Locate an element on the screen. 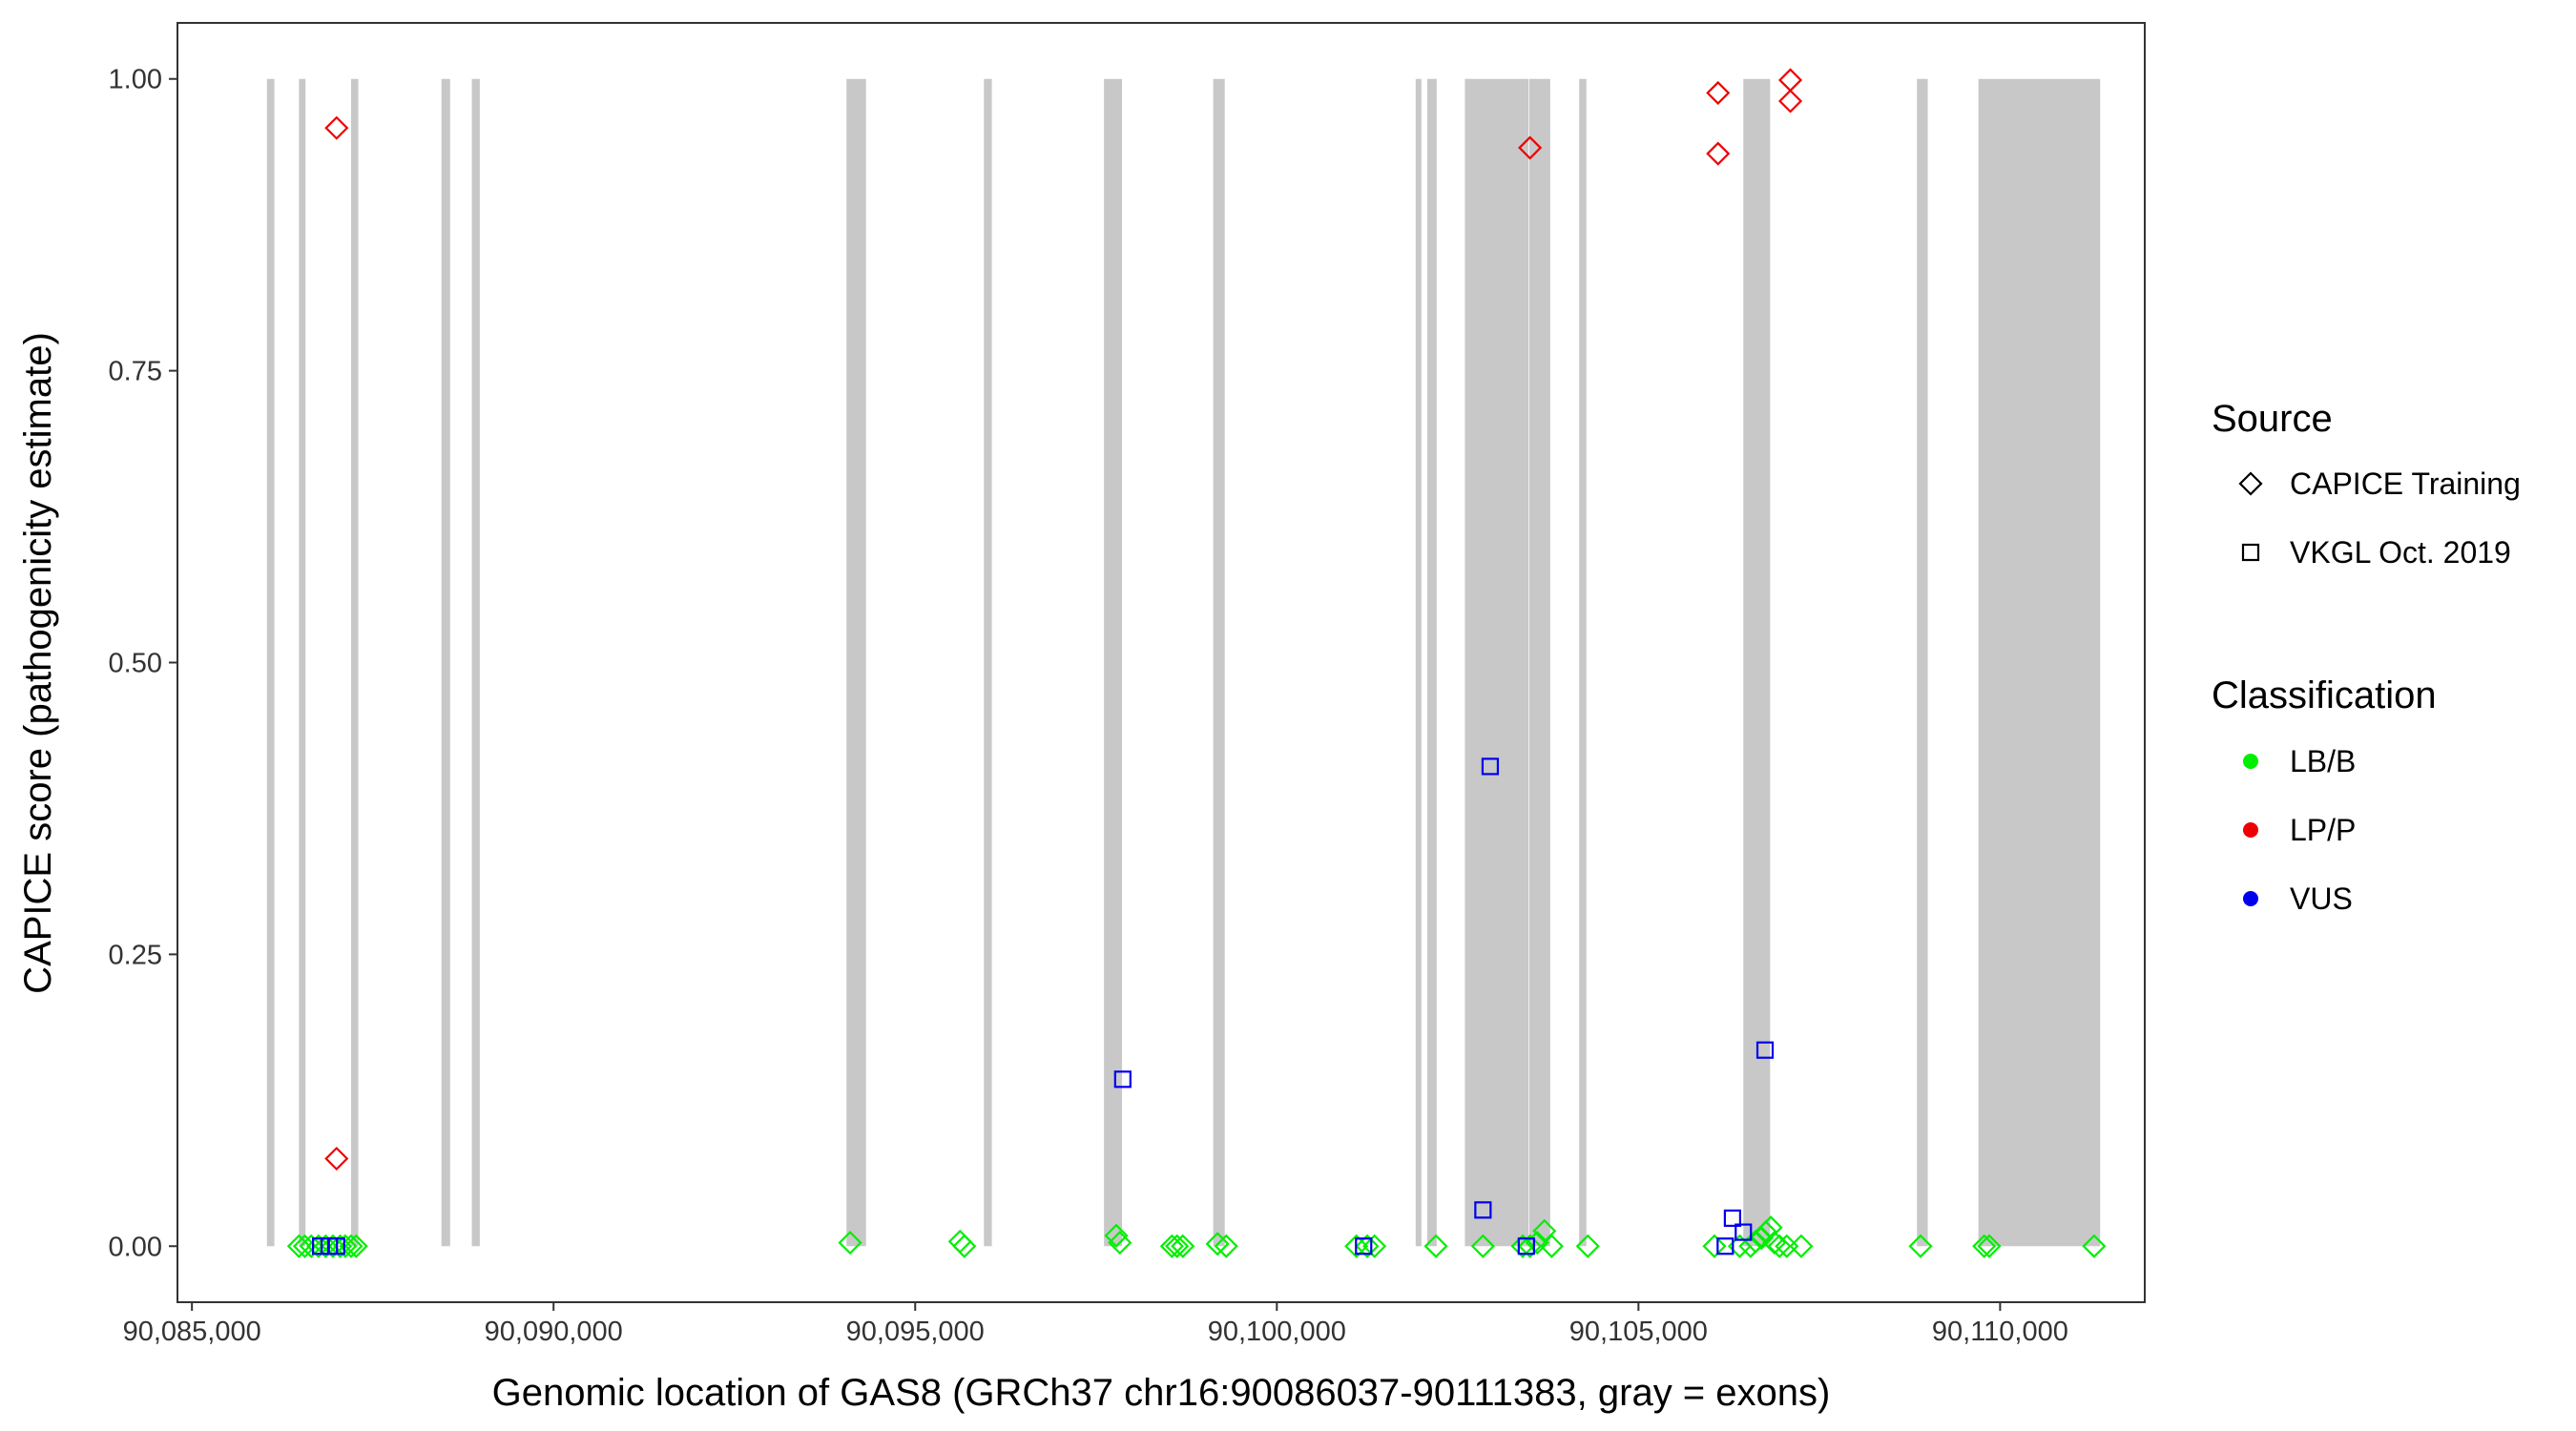  legend-class-items: LB/B LP/P VUS is located at coordinates (2299, 830).